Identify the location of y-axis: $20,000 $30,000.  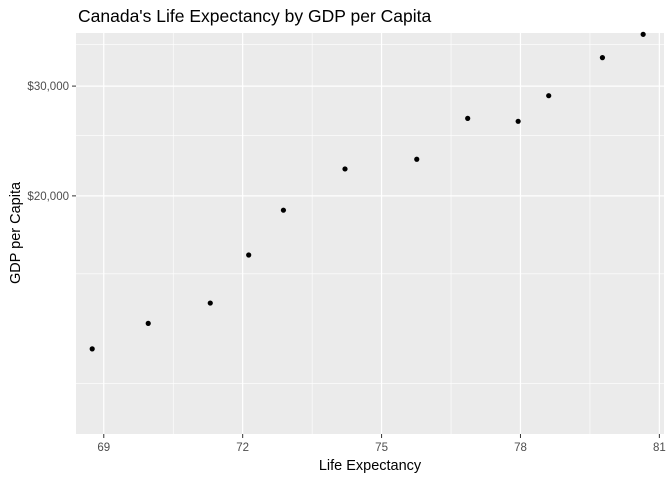
(51, 142).